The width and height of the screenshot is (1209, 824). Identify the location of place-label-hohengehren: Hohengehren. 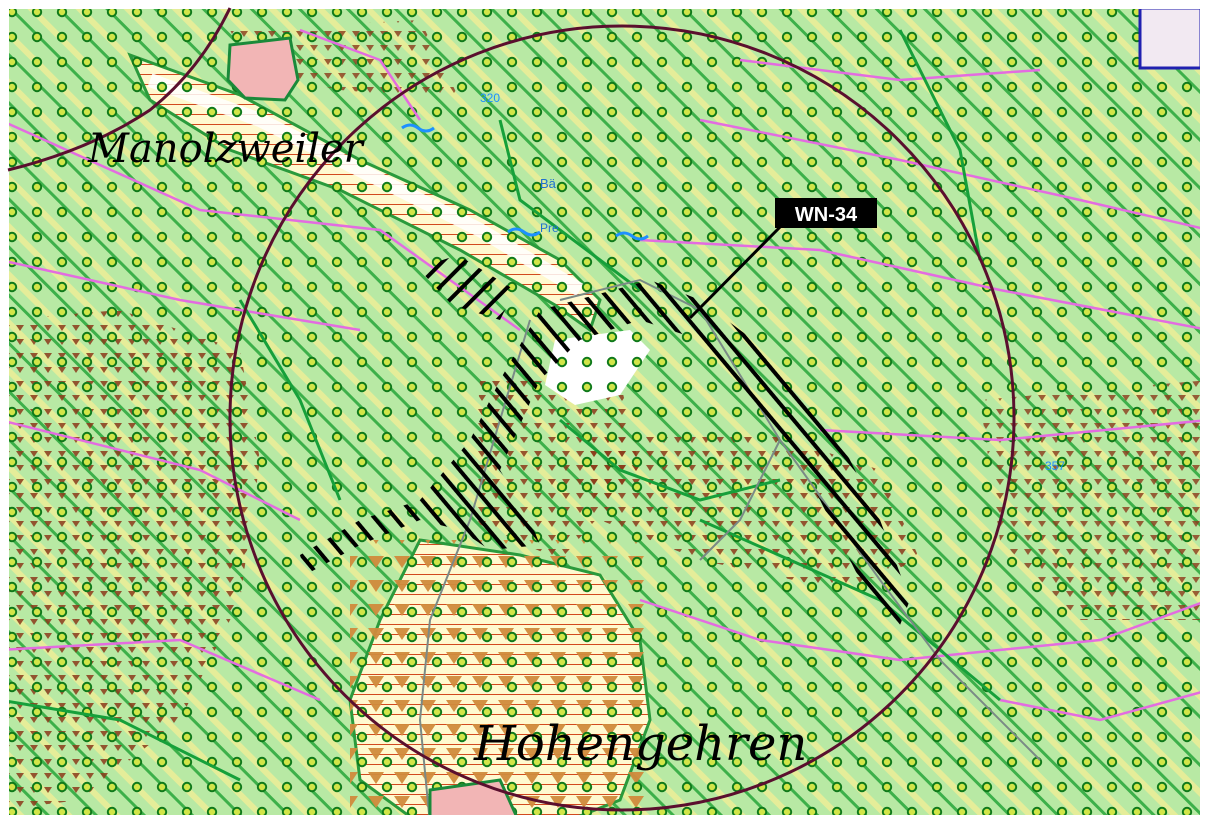
(640, 744).